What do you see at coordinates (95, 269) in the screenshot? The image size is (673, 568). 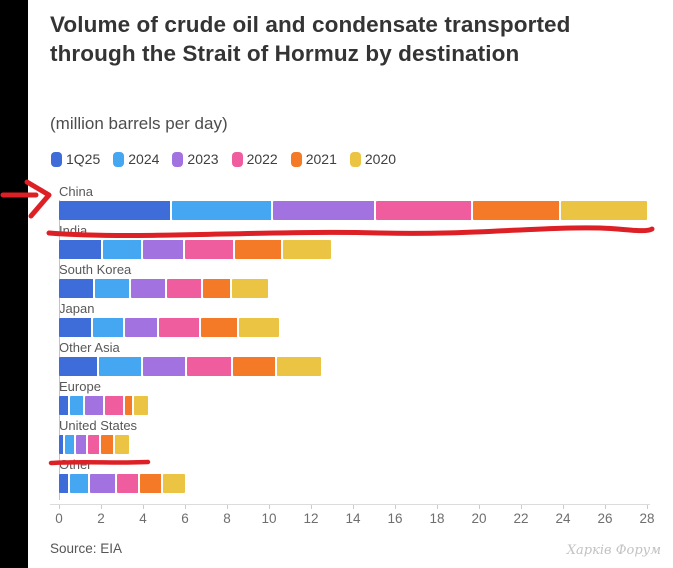 I see `category-label: South Korea` at bounding box center [95, 269].